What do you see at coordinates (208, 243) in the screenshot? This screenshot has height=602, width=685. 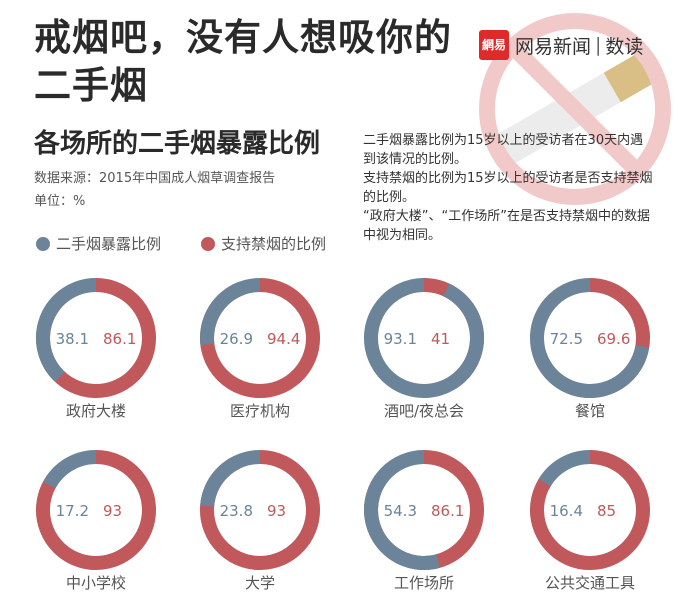 I see `legend-swatch-support` at bounding box center [208, 243].